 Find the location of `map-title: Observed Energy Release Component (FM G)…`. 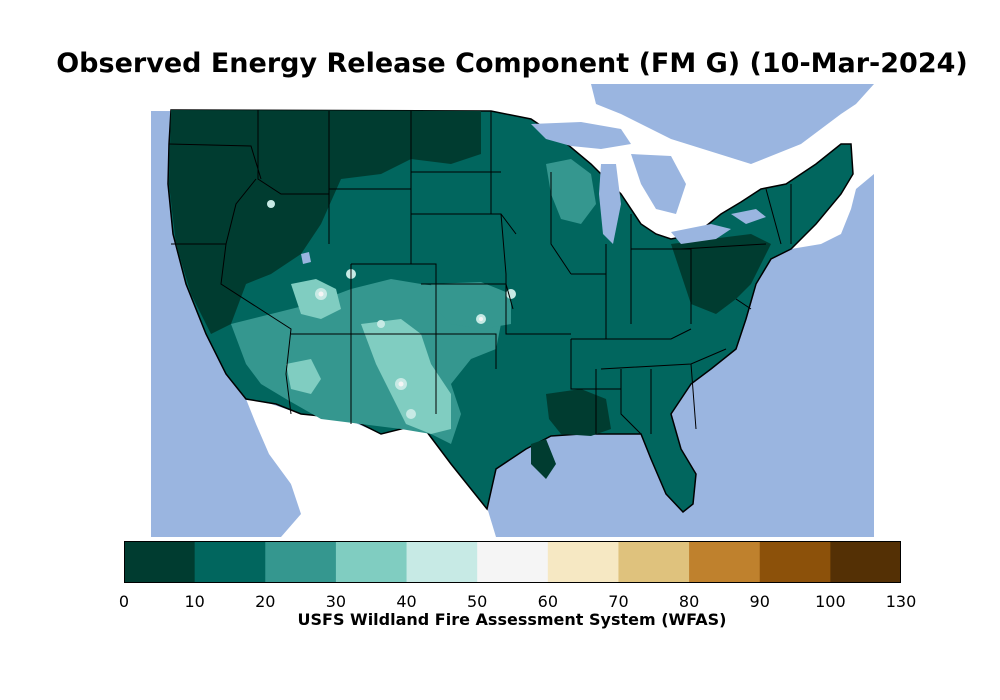

map-title: Observed Energy Release Component (FM G)… is located at coordinates (512, 63).